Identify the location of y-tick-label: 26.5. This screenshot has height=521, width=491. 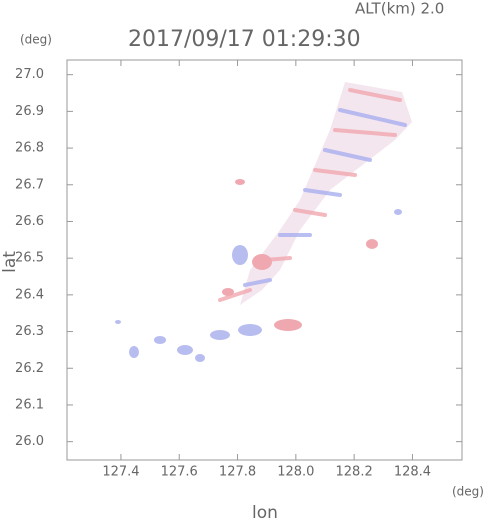
(29, 258).